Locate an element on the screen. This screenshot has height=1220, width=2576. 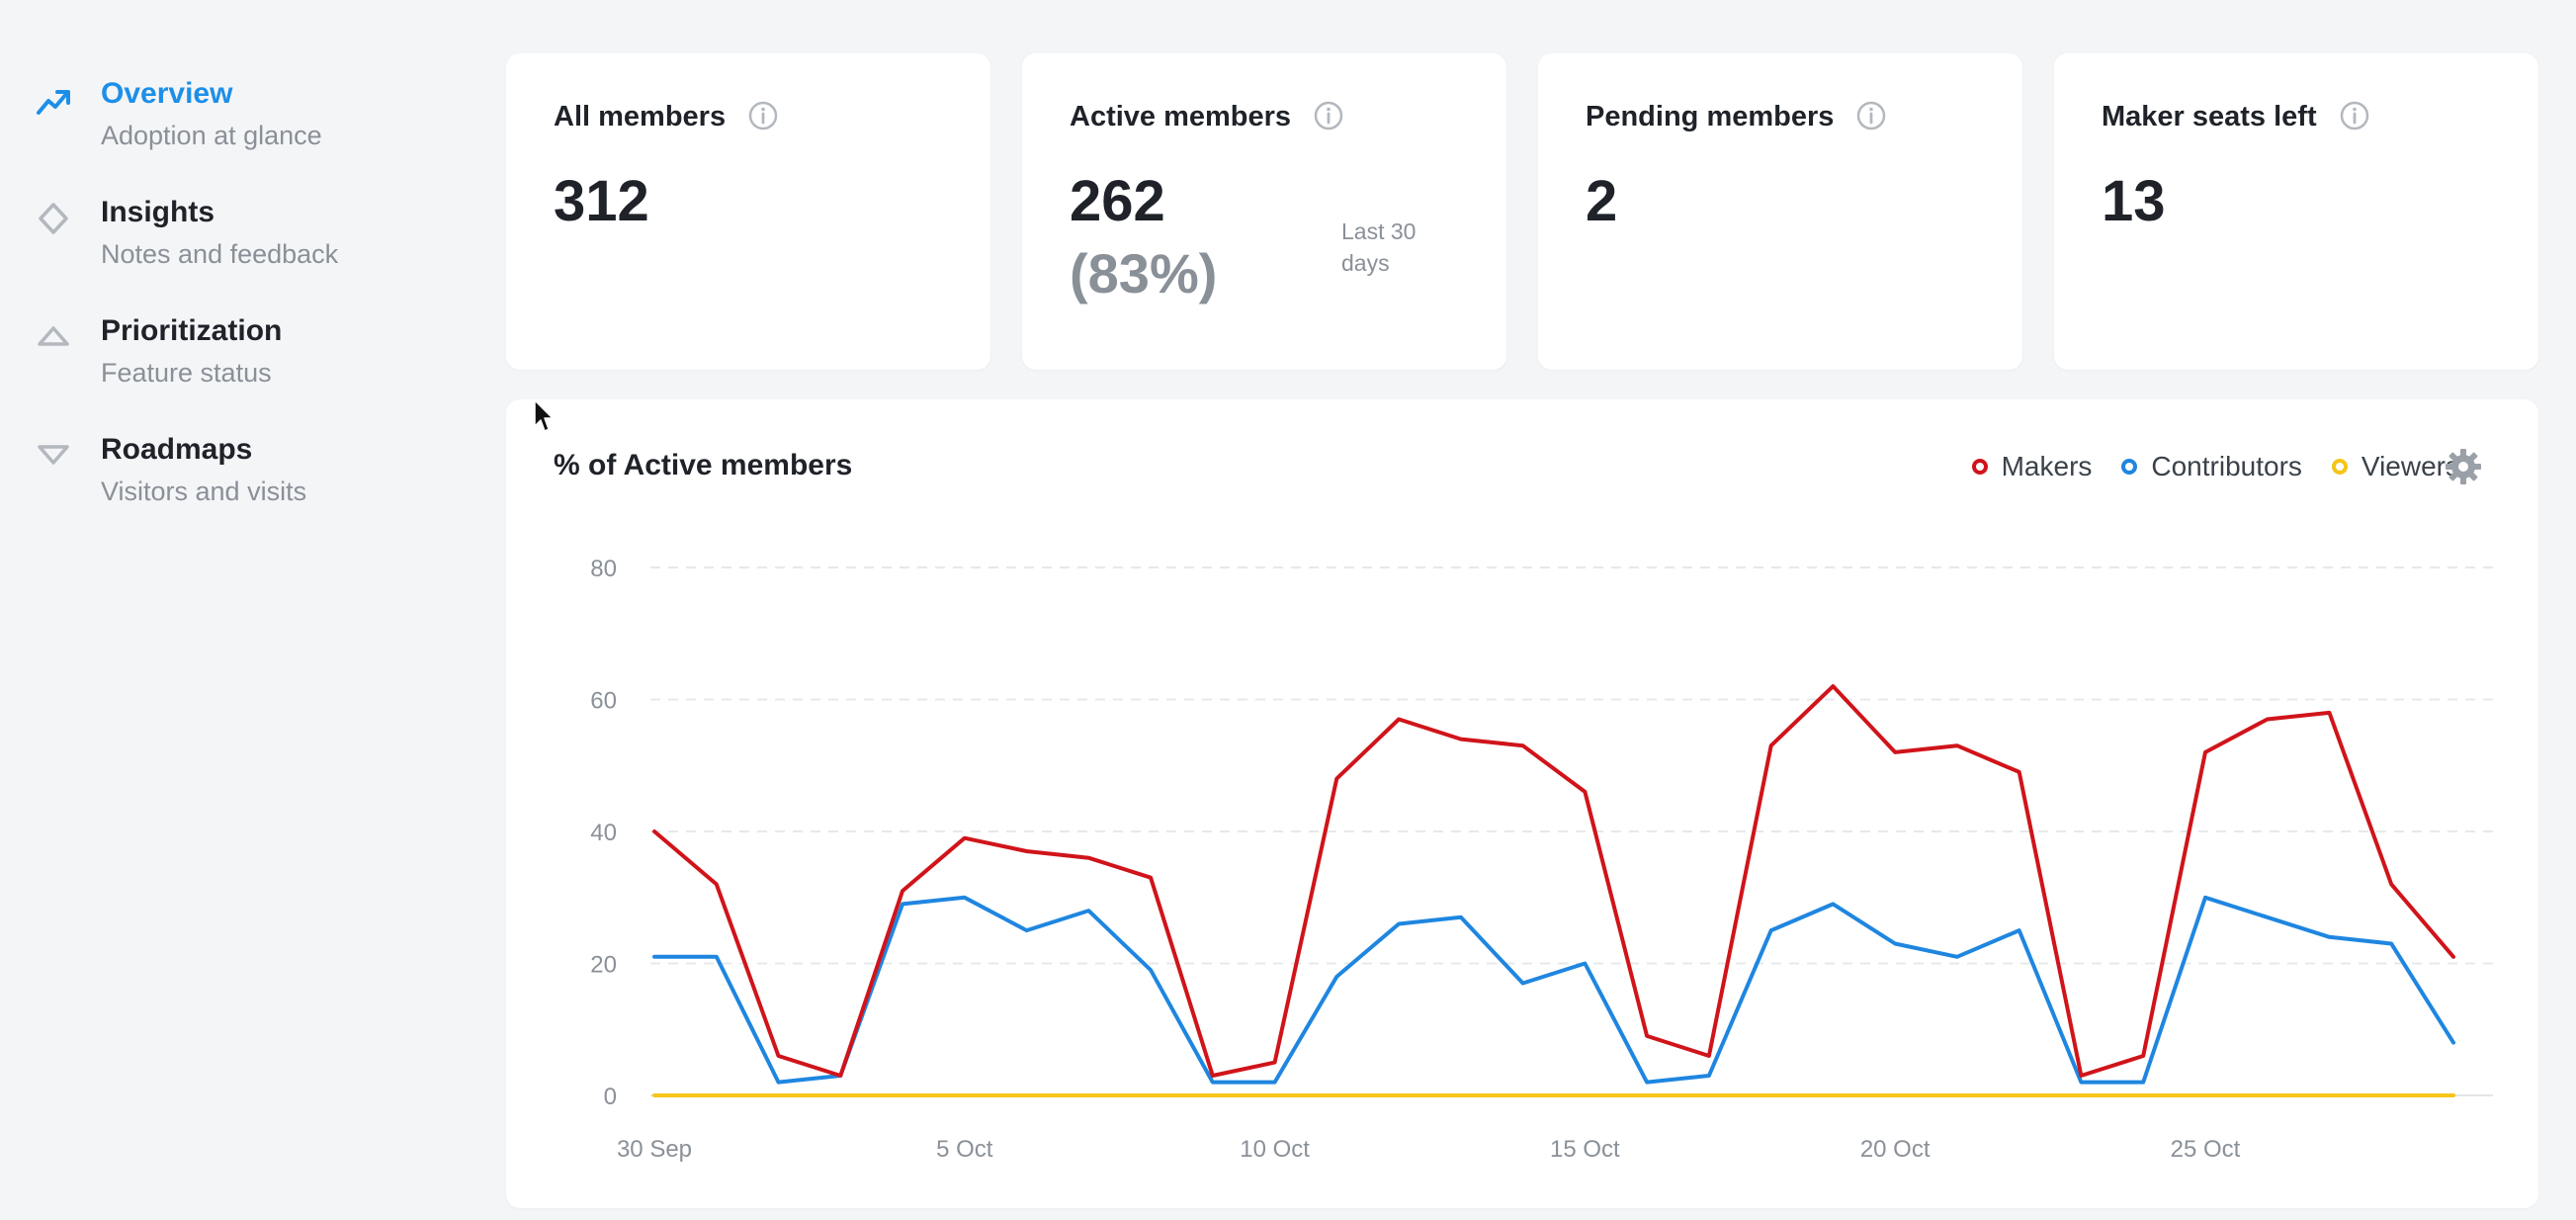
sidebar-item-insights: Insights Notes and feedback is located at coordinates (253, 245).